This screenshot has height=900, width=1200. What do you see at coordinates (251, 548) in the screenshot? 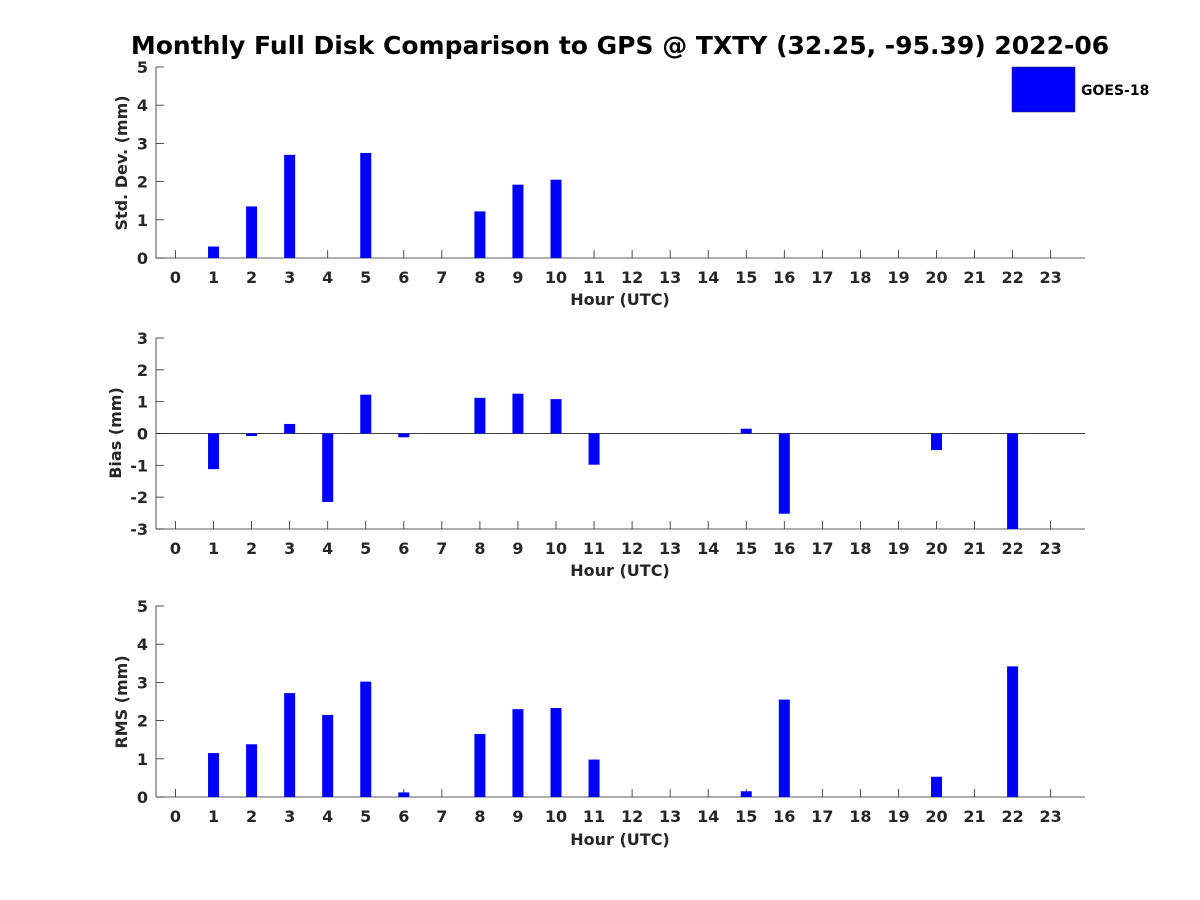
I see `bias-x-tick-label: 2` at bounding box center [251, 548].